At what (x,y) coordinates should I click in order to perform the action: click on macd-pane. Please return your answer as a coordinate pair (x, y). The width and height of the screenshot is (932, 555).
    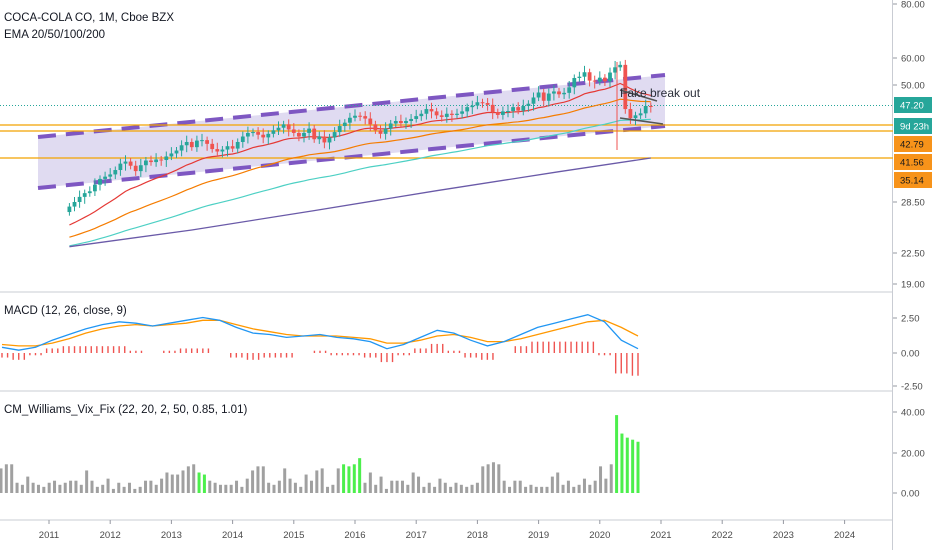
    Looking at the image, I should click on (320, 345).